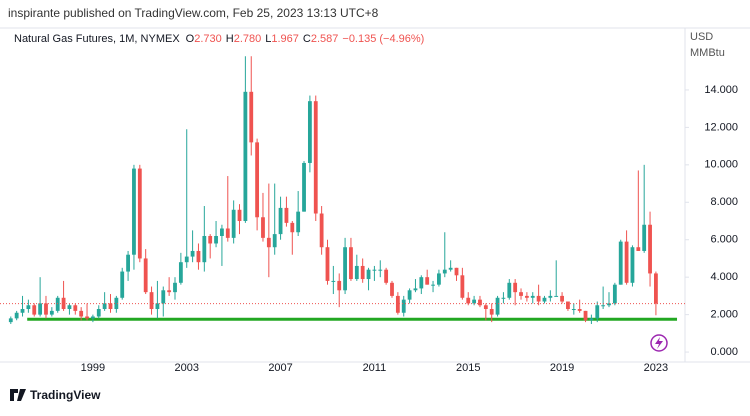 The image size is (750, 416). I want to click on x-tick-label: 2011, so click(375, 368).